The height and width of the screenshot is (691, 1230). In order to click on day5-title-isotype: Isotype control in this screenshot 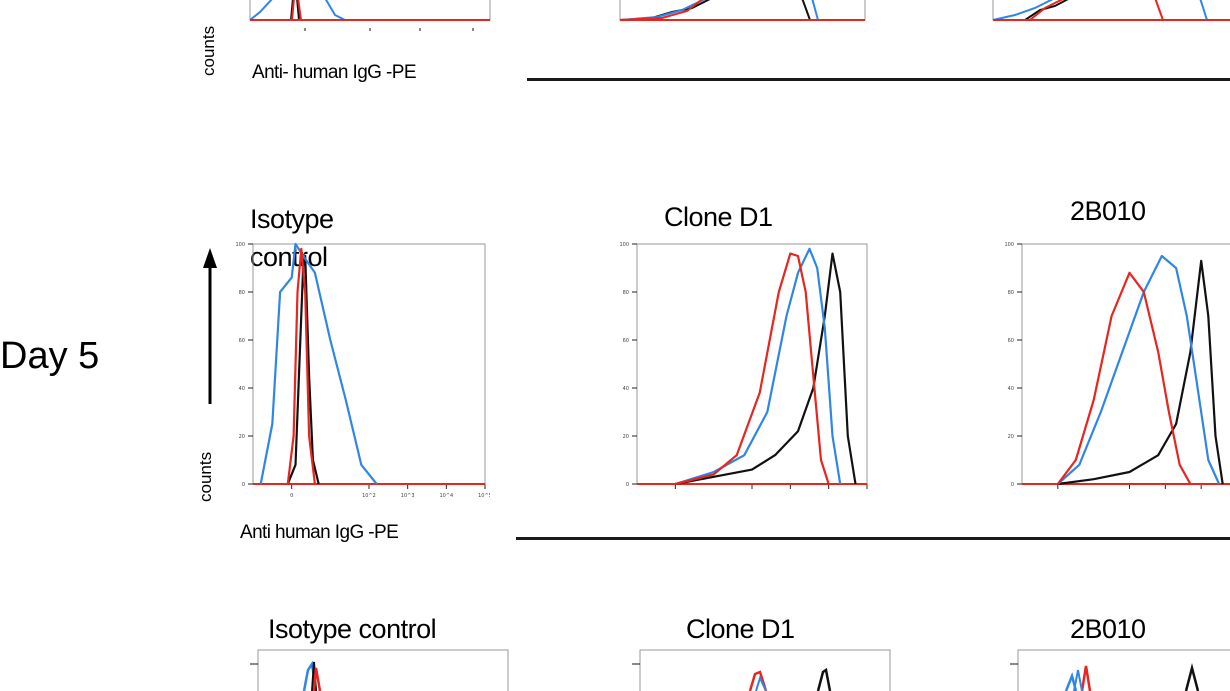, I will do `click(292, 238)`.